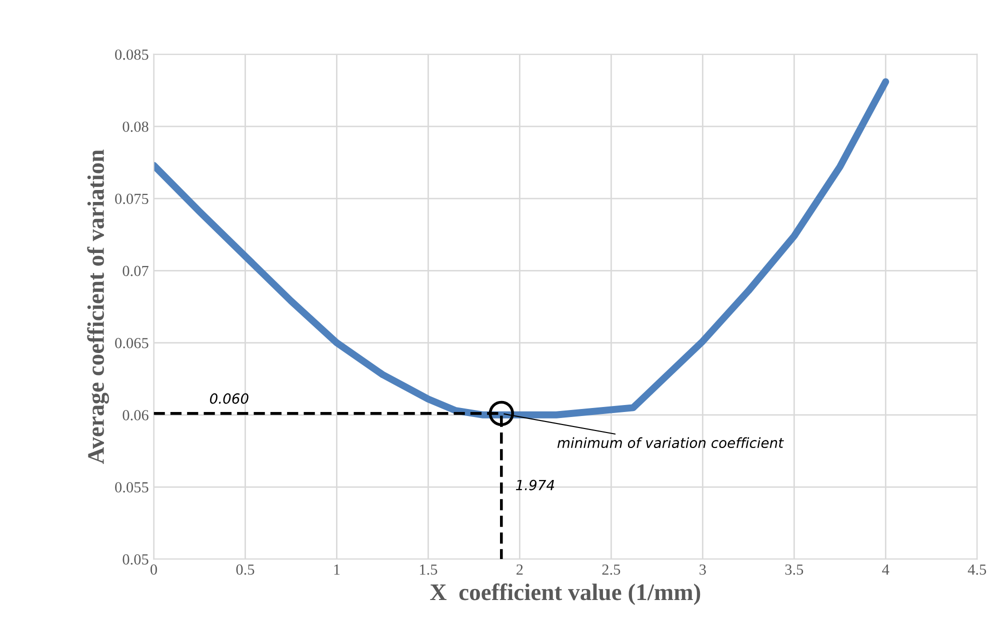 The width and height of the screenshot is (992, 639). What do you see at coordinates (135, 559) in the screenshot?
I see `y-tick-label: 0.05` at bounding box center [135, 559].